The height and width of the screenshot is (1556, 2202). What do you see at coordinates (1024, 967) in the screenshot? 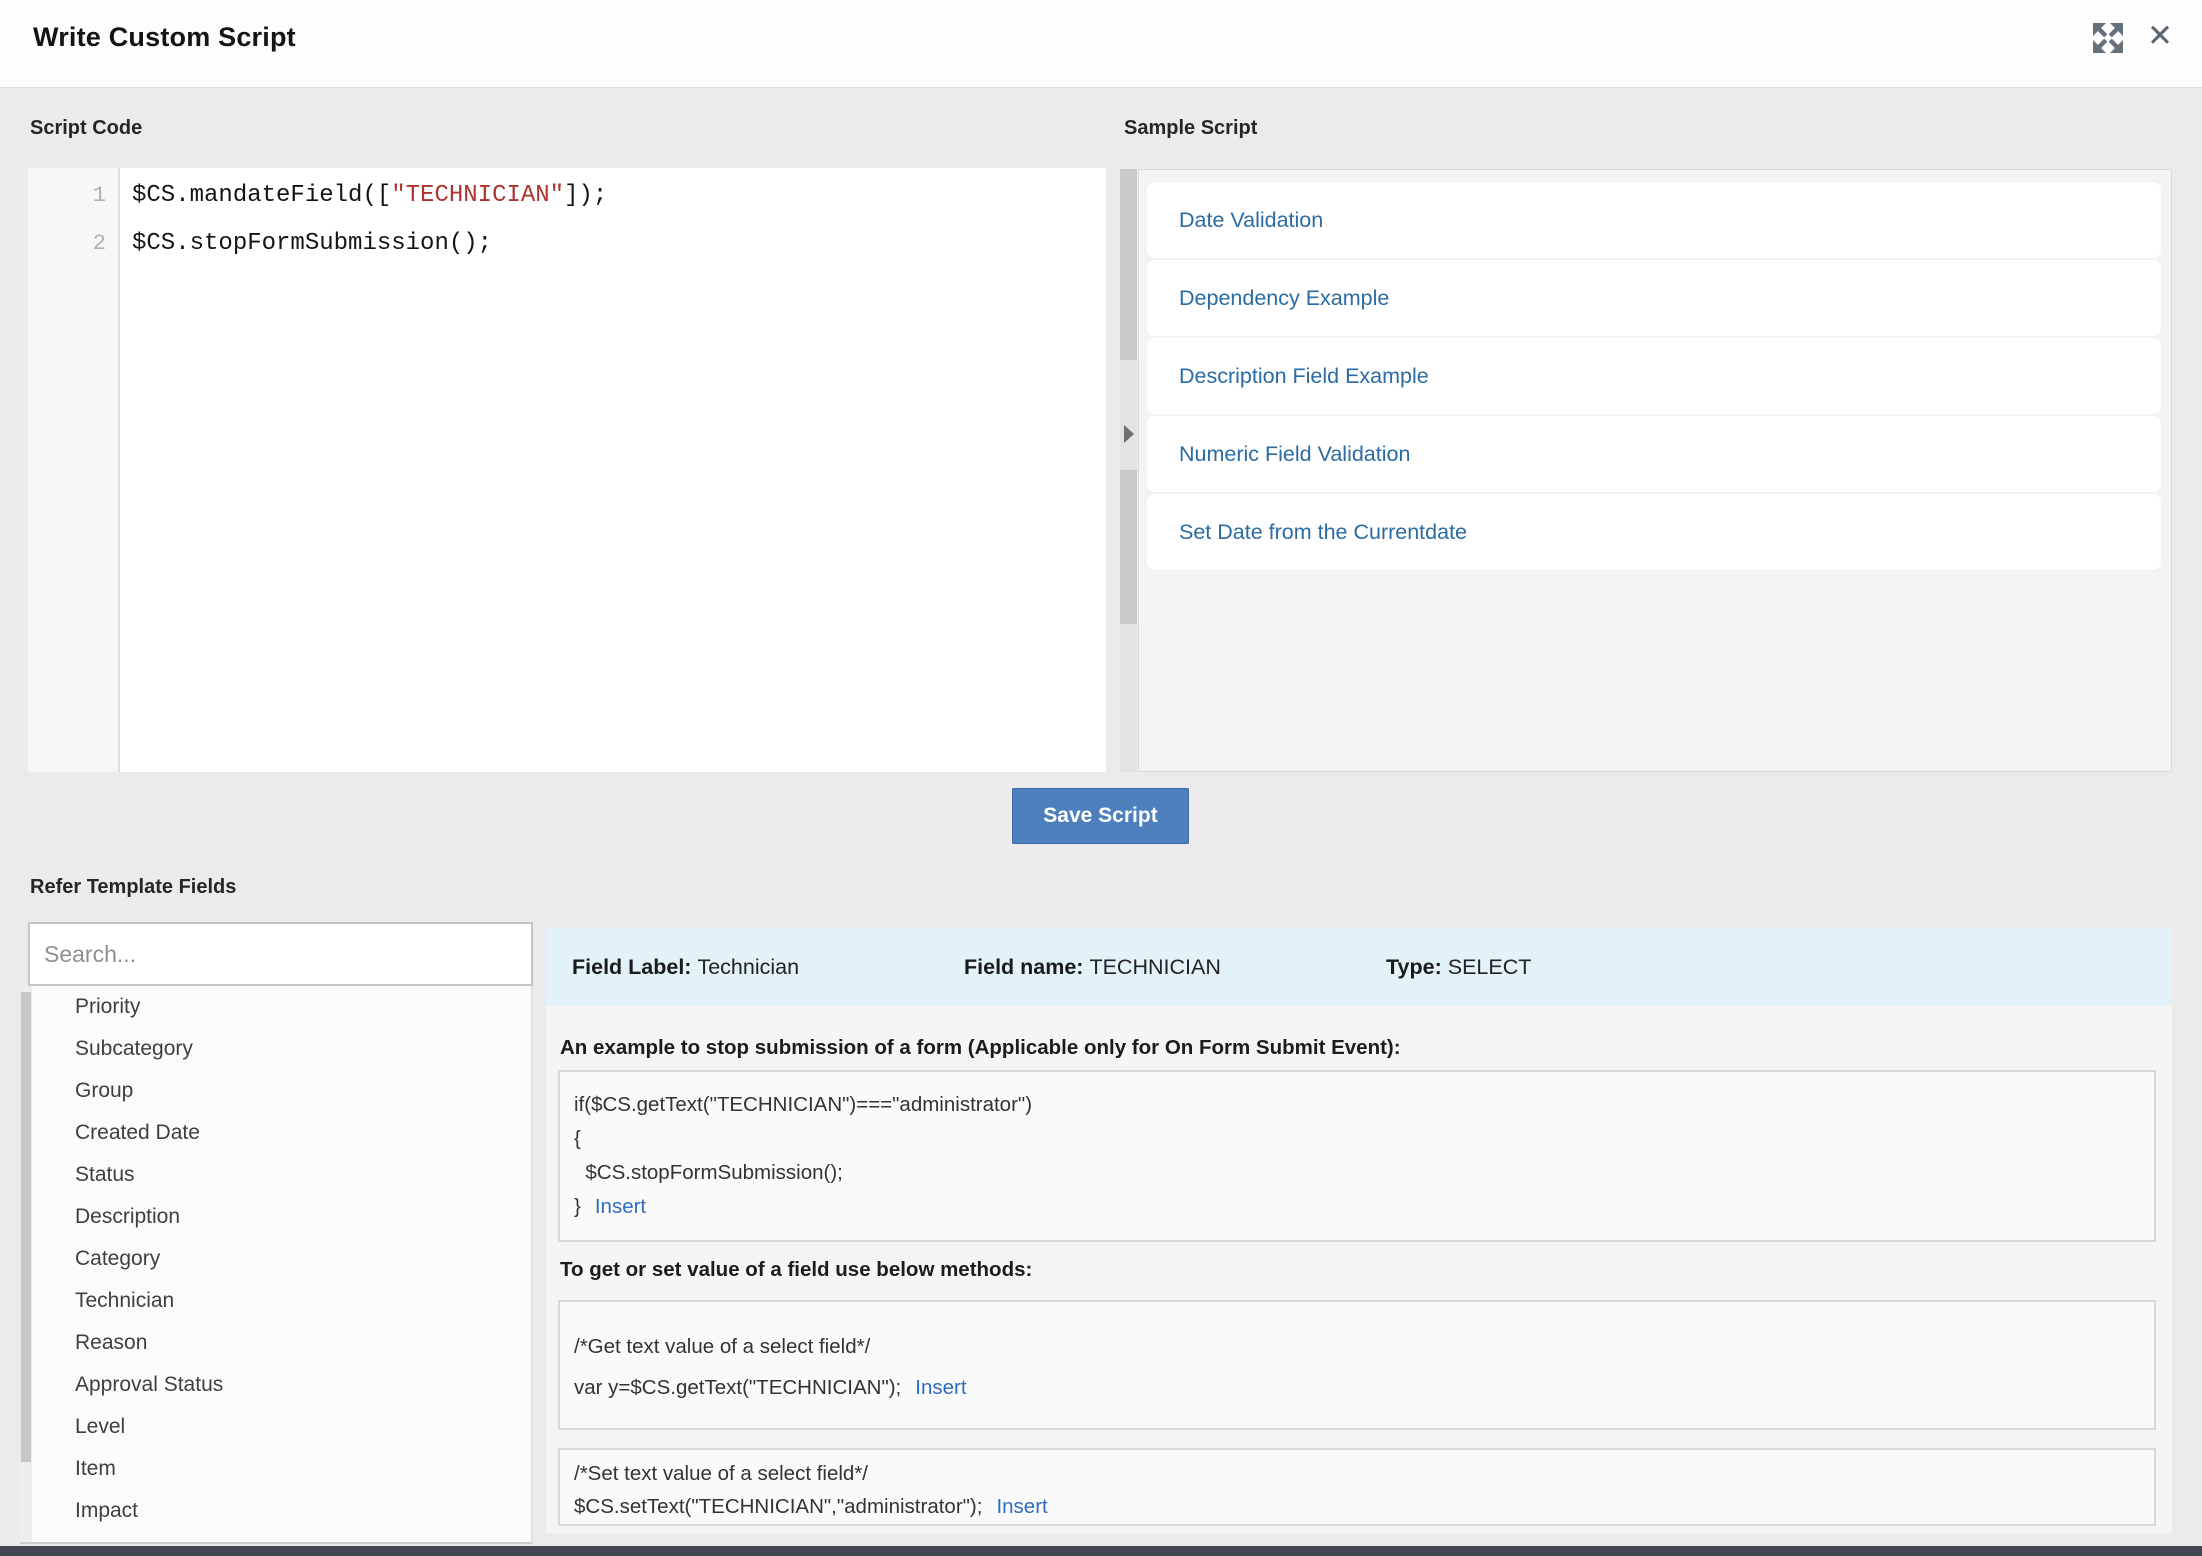
I see `field-name-key: Field name:` at bounding box center [1024, 967].